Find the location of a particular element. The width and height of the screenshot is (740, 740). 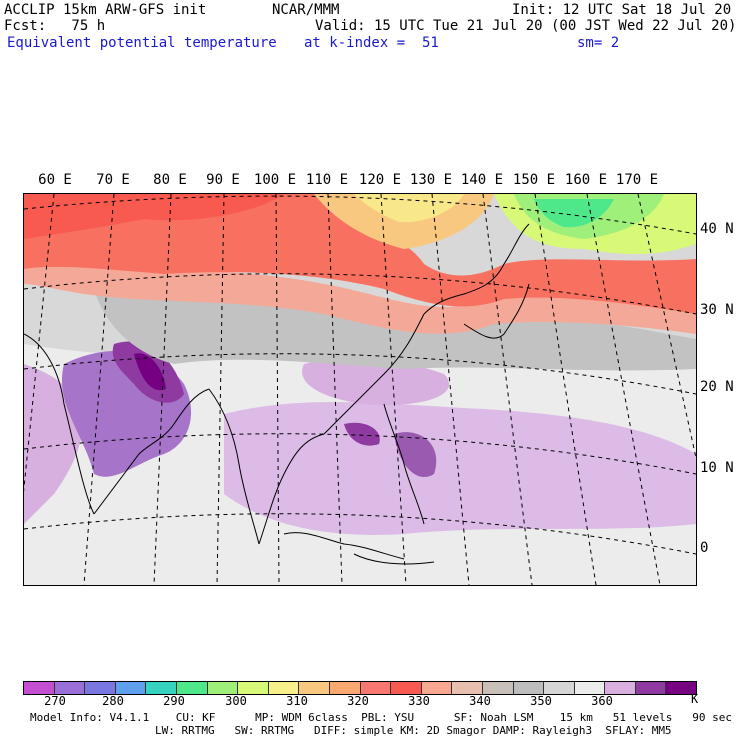

lon-label-130e: 130 E is located at coordinates (431, 180).